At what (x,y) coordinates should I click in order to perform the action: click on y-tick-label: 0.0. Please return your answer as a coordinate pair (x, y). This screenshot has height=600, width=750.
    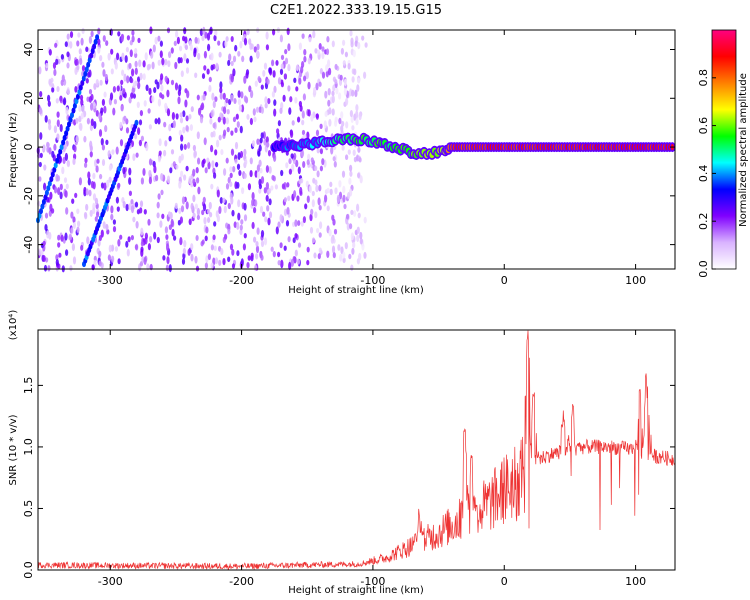
    Looking at the image, I should click on (28, 570).